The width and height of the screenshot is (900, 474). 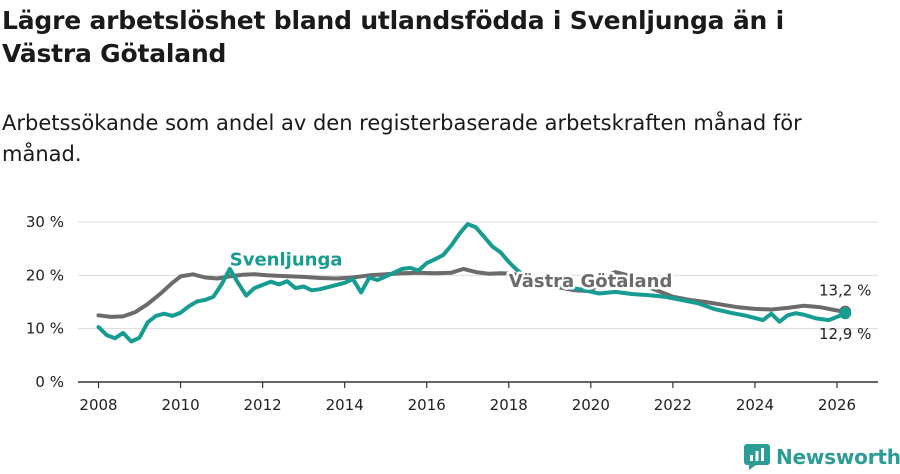 What do you see at coordinates (472, 292) in the screenshot?
I see `series-line-vastra-gotaland` at bounding box center [472, 292].